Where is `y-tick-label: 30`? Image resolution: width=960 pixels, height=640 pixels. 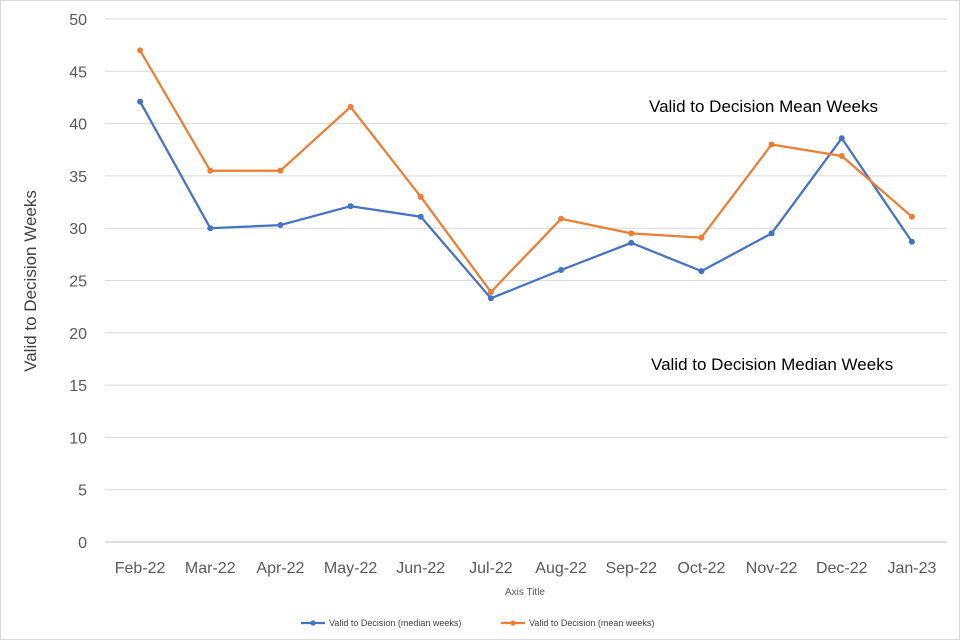 y-tick-label: 30 is located at coordinates (78, 229).